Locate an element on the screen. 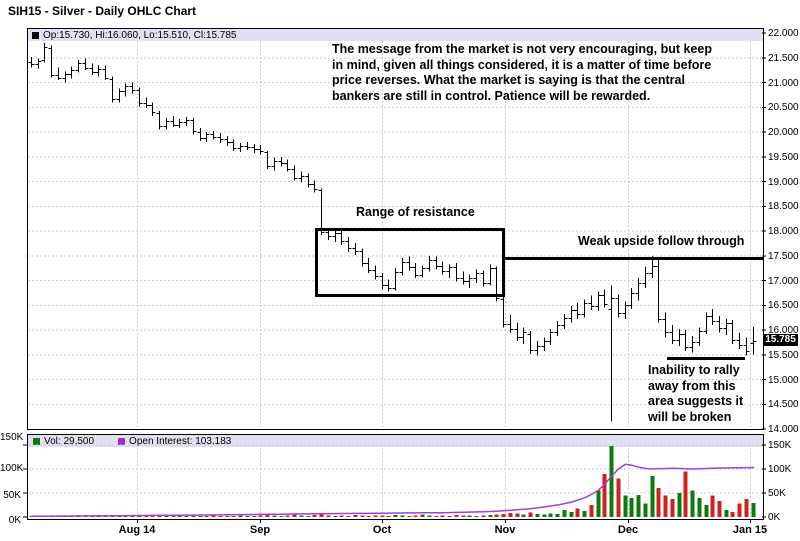  price-tick-label: 17.500 is located at coordinates (783, 256).